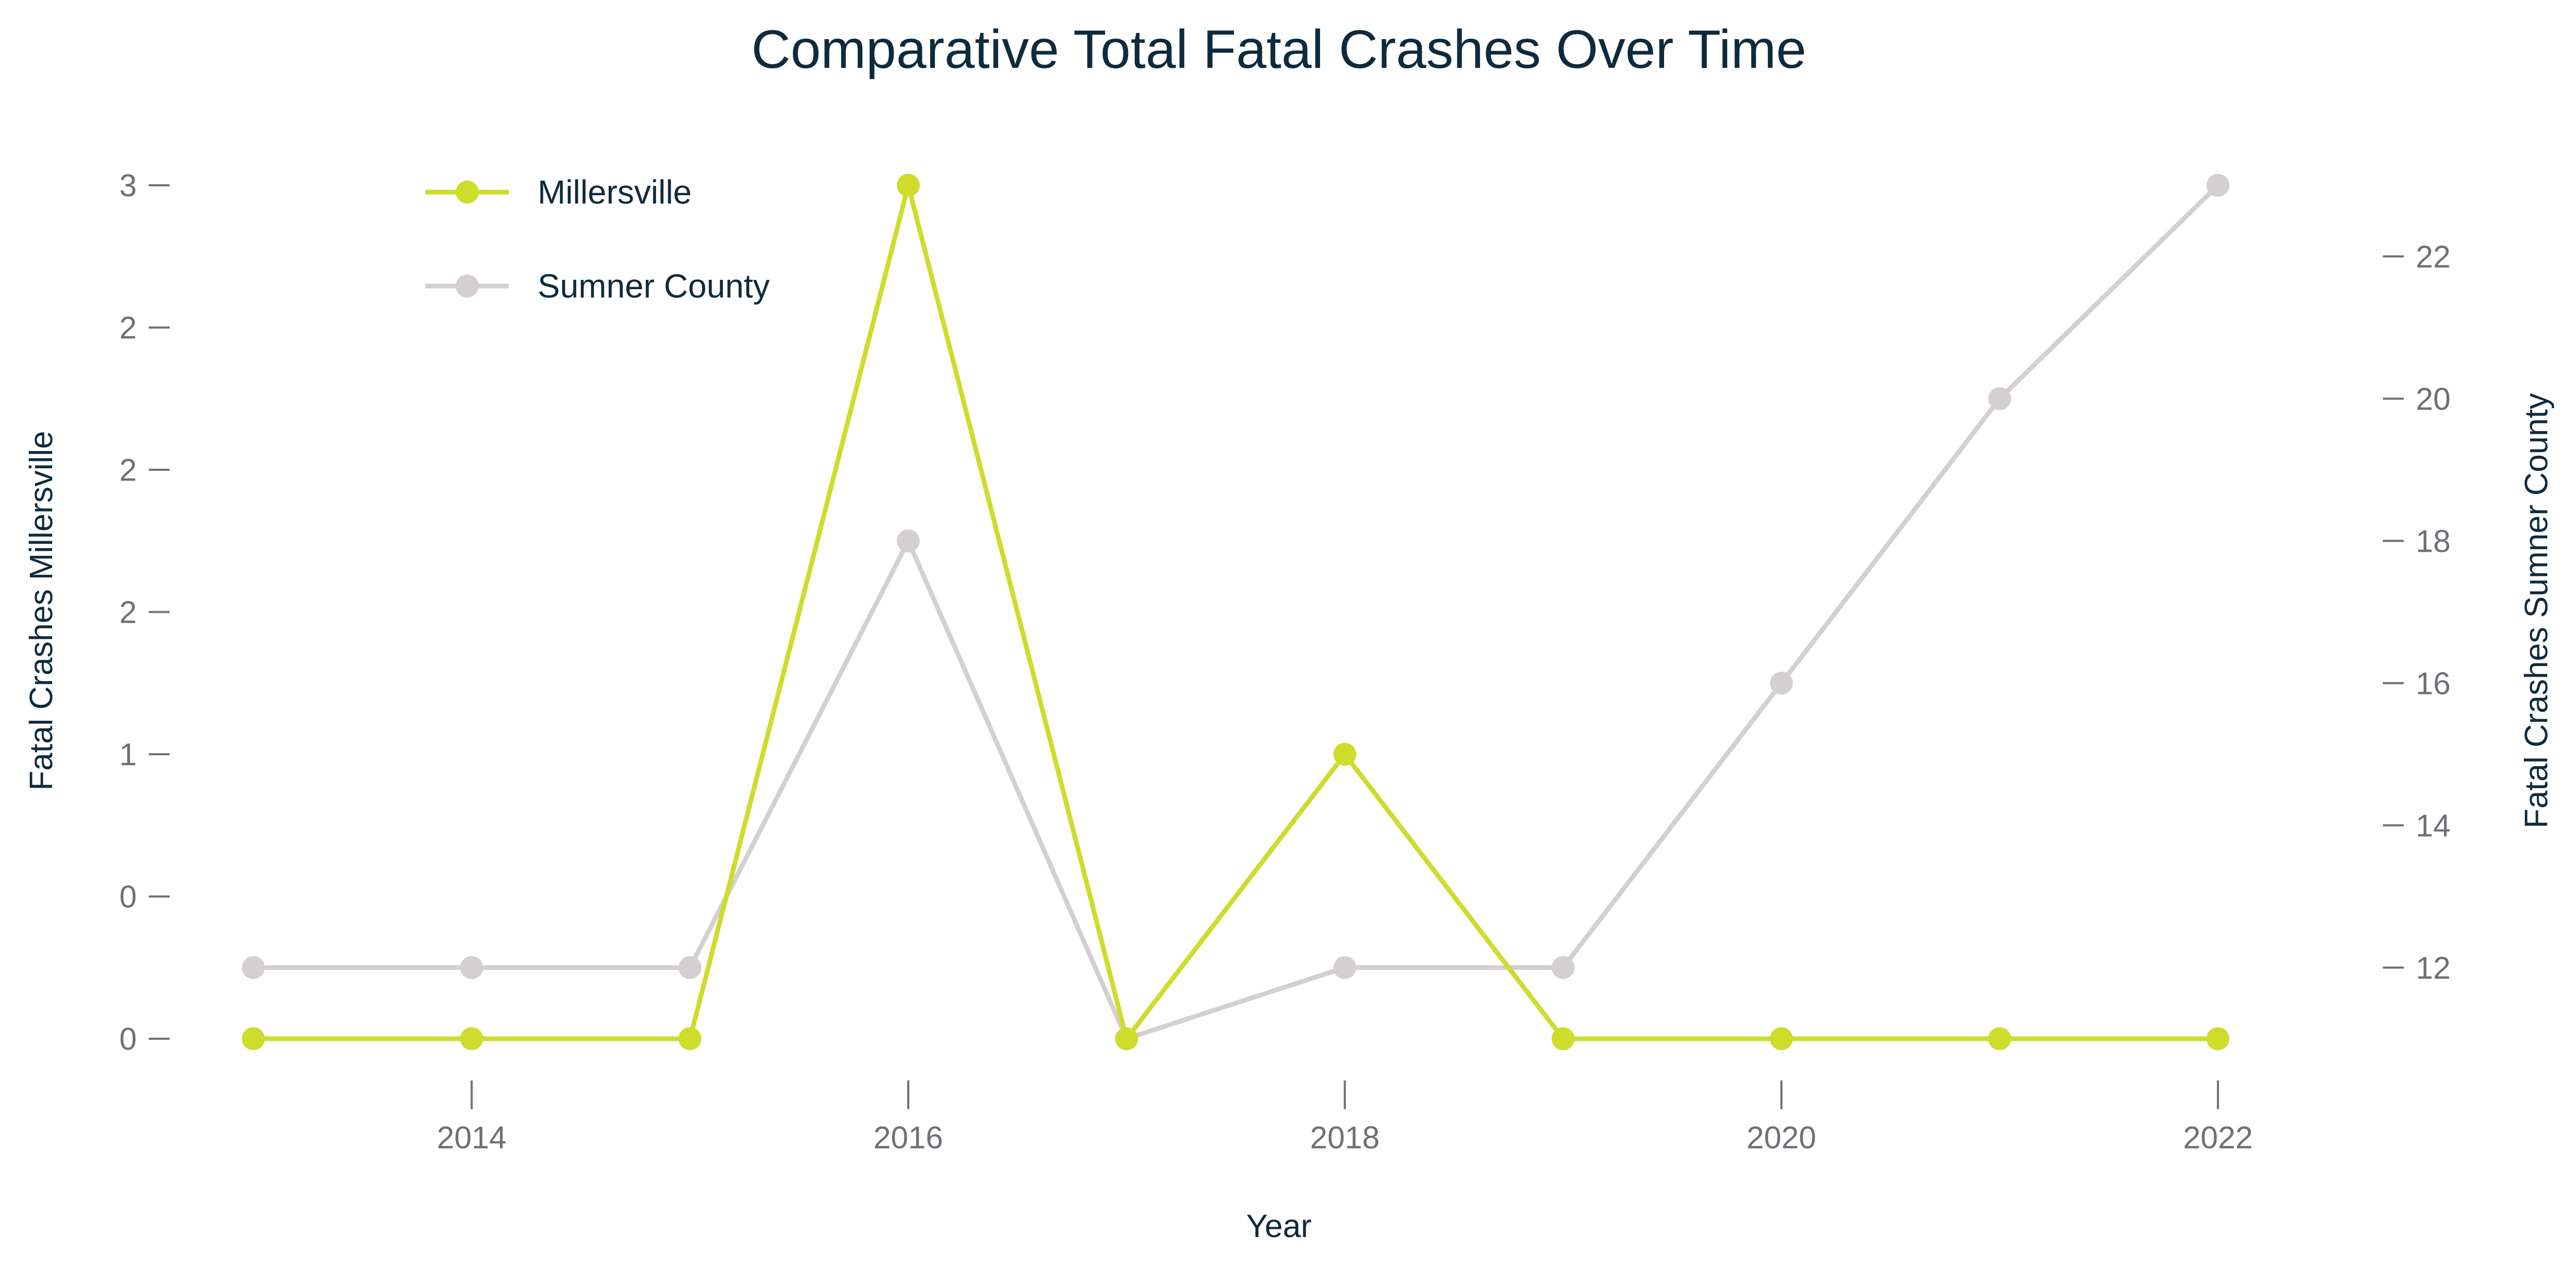 The width and height of the screenshot is (2576, 1271). What do you see at coordinates (41, 610) in the screenshot?
I see `y-axis-left-label: Fatal Crashes Millersville` at bounding box center [41, 610].